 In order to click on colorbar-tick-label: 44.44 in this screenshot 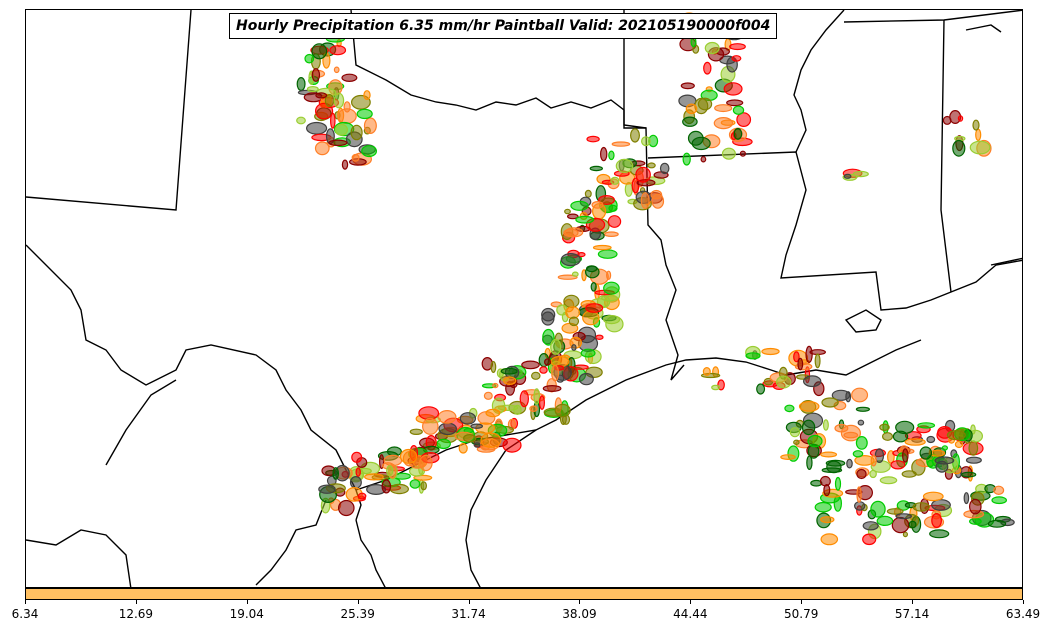, I will do `click(690, 614)`.